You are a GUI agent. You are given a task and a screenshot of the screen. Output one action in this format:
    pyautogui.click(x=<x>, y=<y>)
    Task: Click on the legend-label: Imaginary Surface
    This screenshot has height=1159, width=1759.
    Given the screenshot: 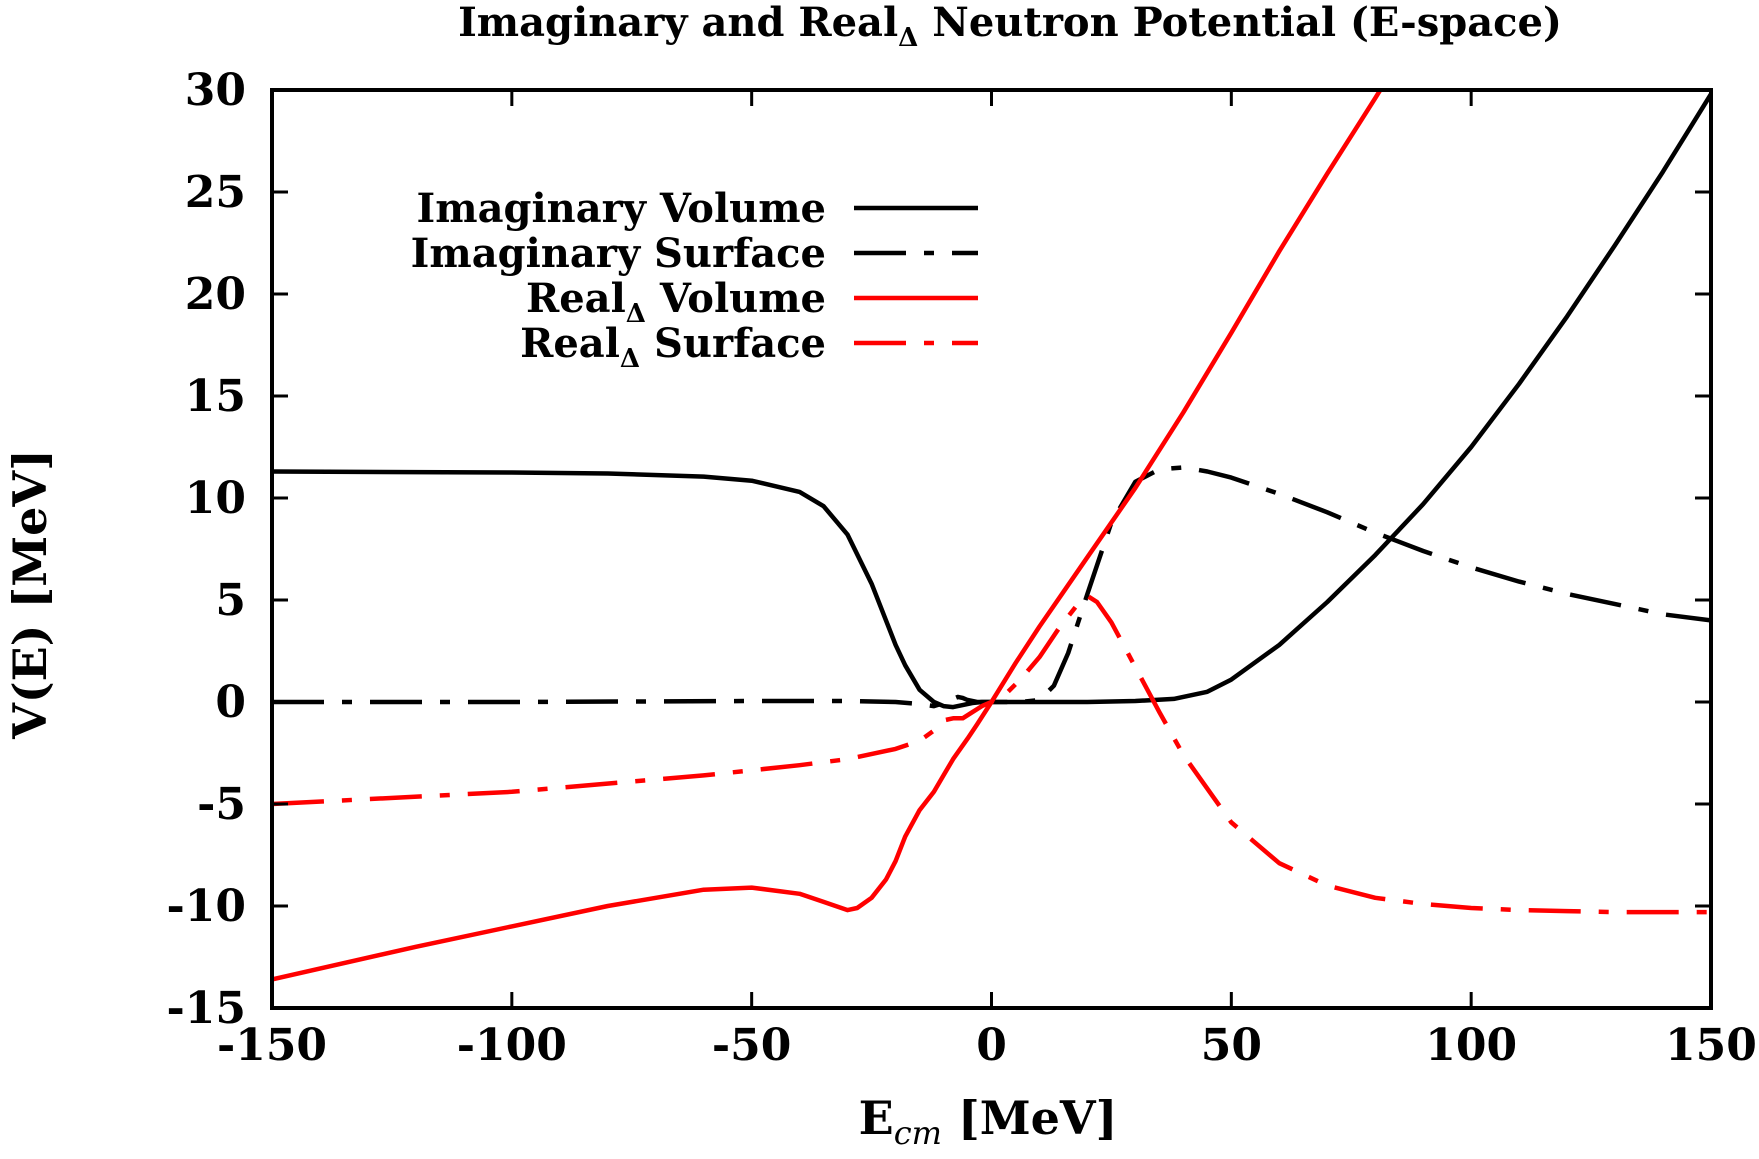 What is the action you would take?
    pyautogui.click(x=618, y=253)
    